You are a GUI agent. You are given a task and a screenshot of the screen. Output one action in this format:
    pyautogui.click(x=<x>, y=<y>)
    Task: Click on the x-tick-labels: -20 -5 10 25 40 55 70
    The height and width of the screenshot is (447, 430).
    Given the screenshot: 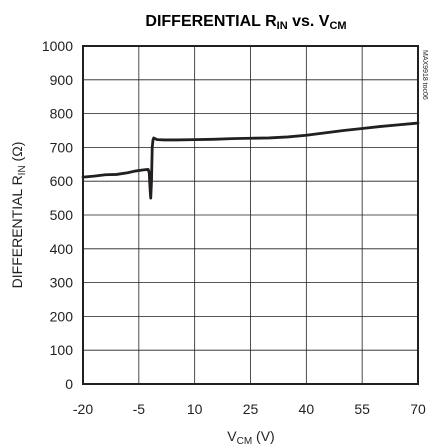 What is the action you would take?
    pyautogui.click(x=249, y=409)
    